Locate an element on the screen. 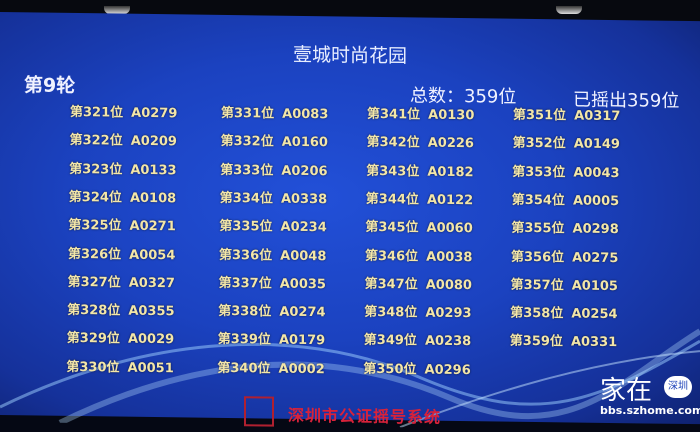 The image size is (700, 432). result-entry: 第340位 A0002 is located at coordinates (270, 367).